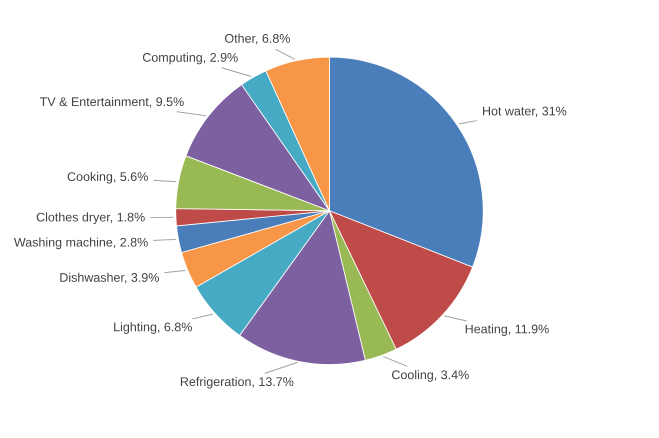 The image size is (659, 438). I want to click on slice-label: Cooling, 3.4%, so click(430, 376).